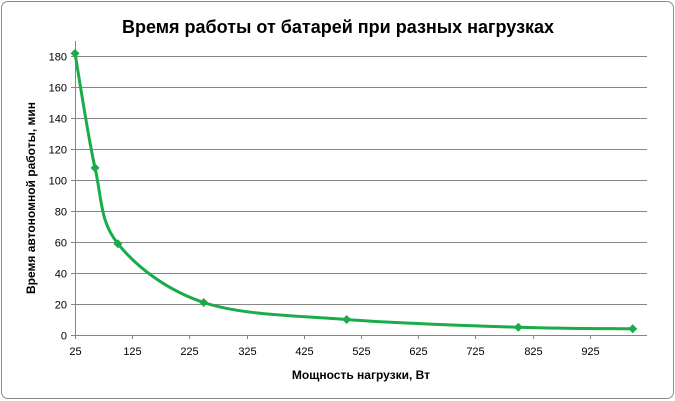 The width and height of the screenshot is (675, 401). I want to click on y-tick-label: 80, so click(61, 213).